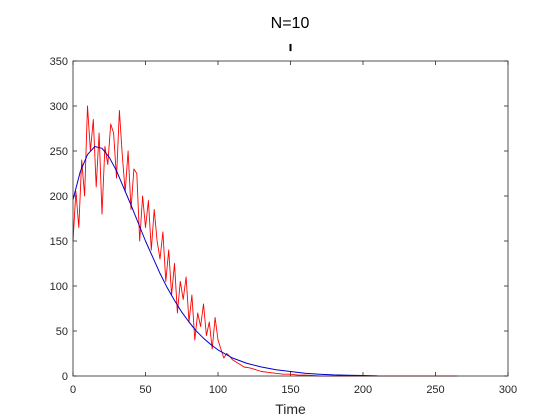  Describe the element at coordinates (59, 107) in the screenshot. I see `y-tick-label: 300` at that location.